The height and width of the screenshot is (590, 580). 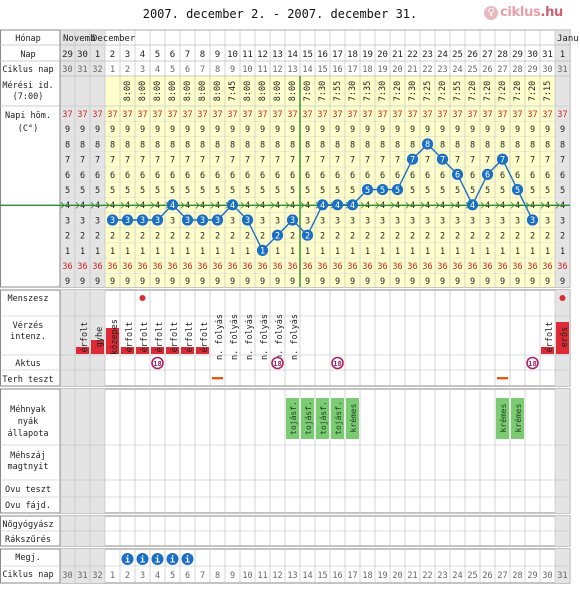 I want to click on ciklus-logo: ♀ ciklus.hu, so click(x=523, y=12).